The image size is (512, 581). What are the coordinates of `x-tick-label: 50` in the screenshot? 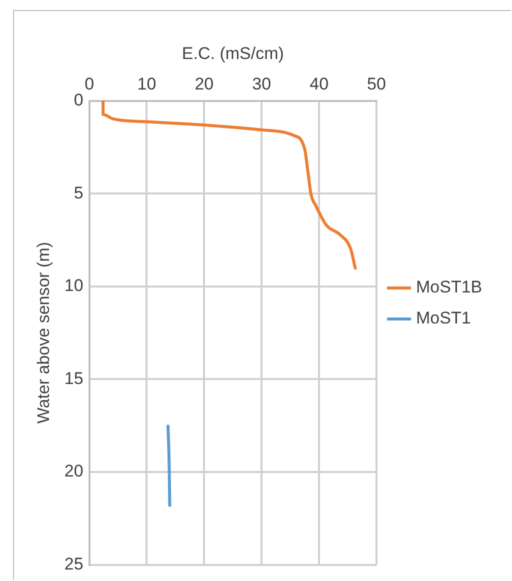 It's located at (376, 84).